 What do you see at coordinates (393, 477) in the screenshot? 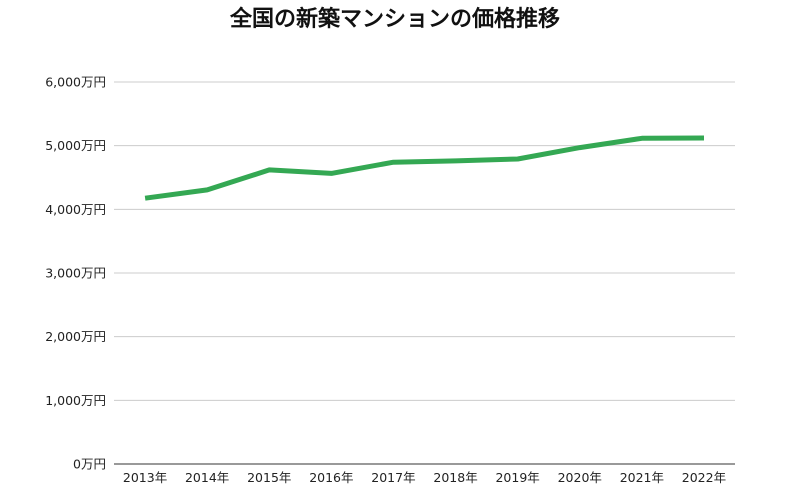
I see `x-tick-label: 2017年` at bounding box center [393, 477].